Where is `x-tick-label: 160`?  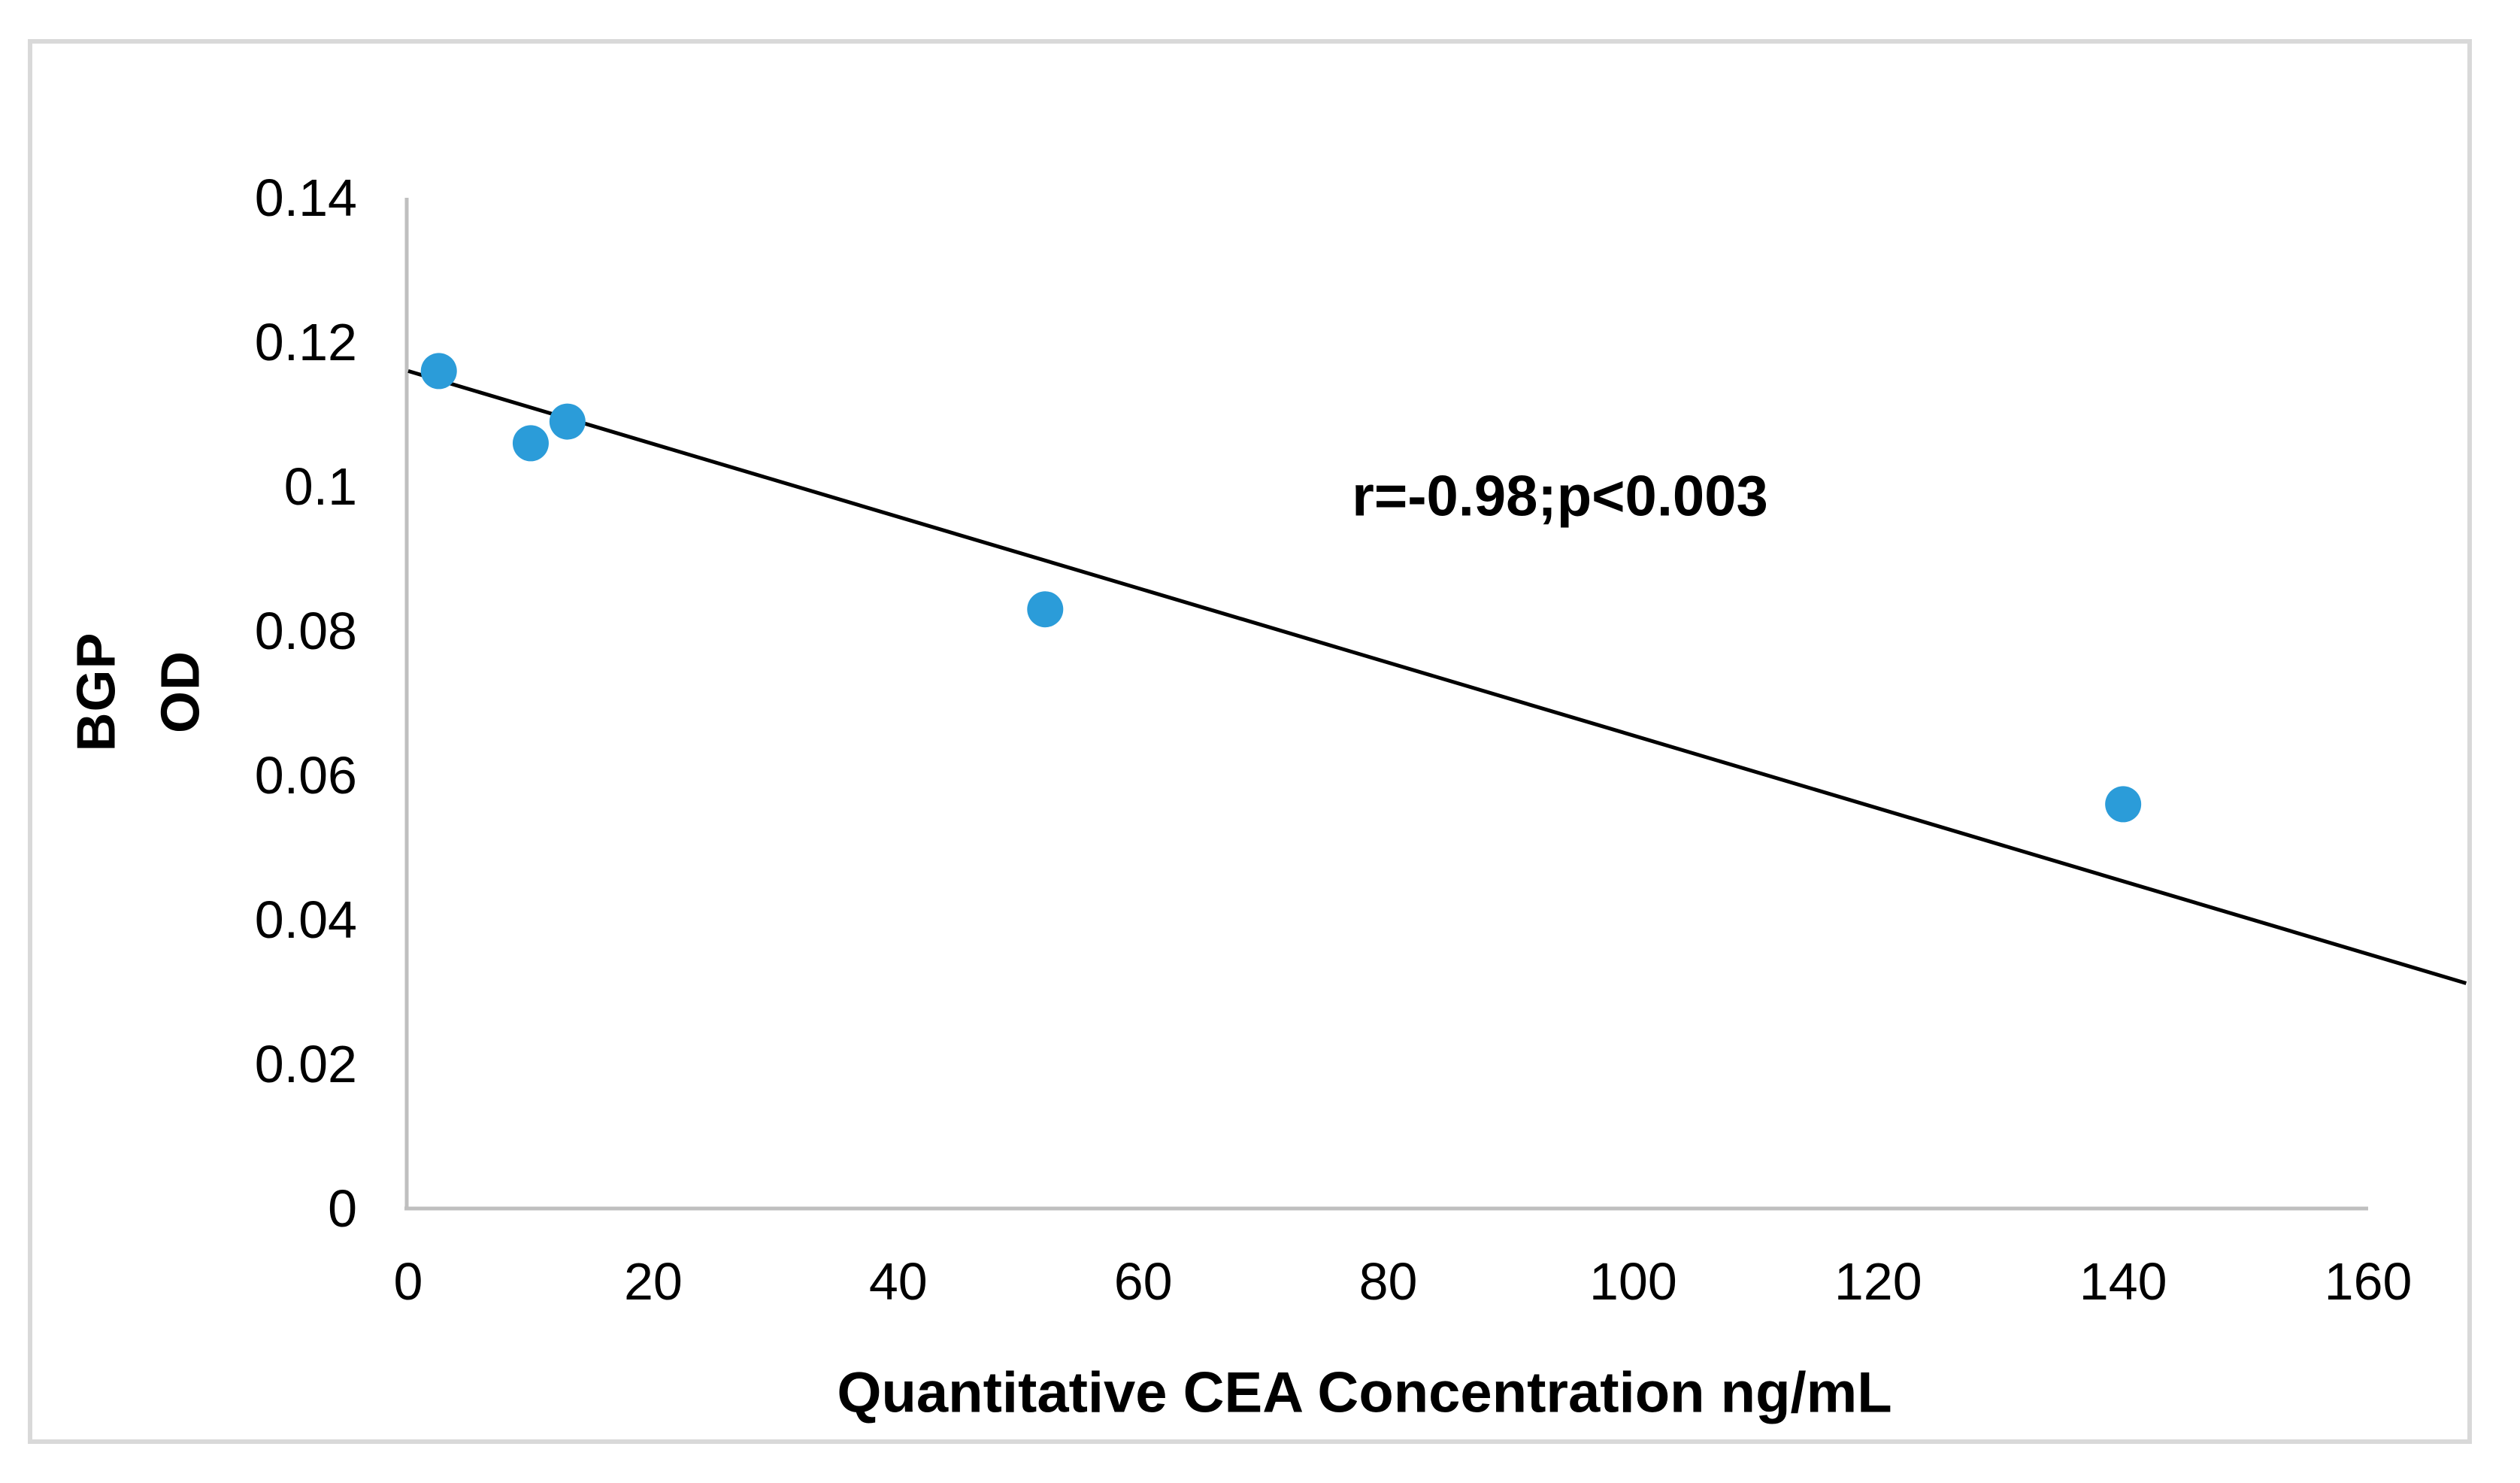 x-tick-label: 160 is located at coordinates (2368, 1281).